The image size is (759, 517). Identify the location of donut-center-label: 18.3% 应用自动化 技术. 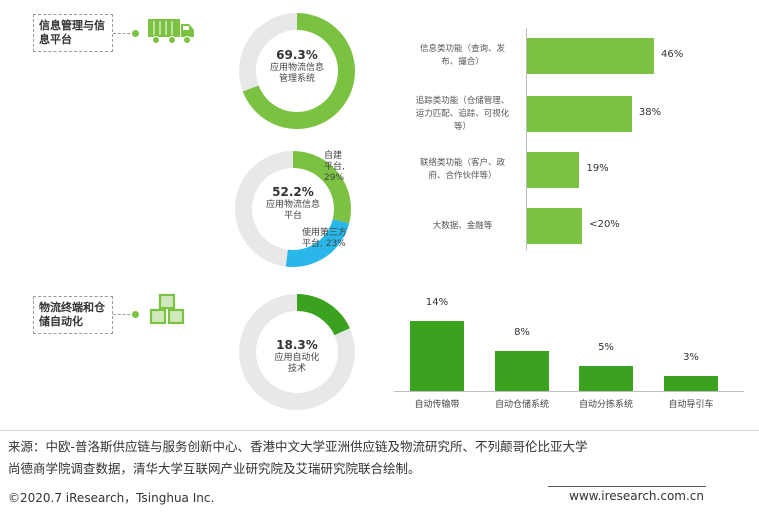
(297, 356).